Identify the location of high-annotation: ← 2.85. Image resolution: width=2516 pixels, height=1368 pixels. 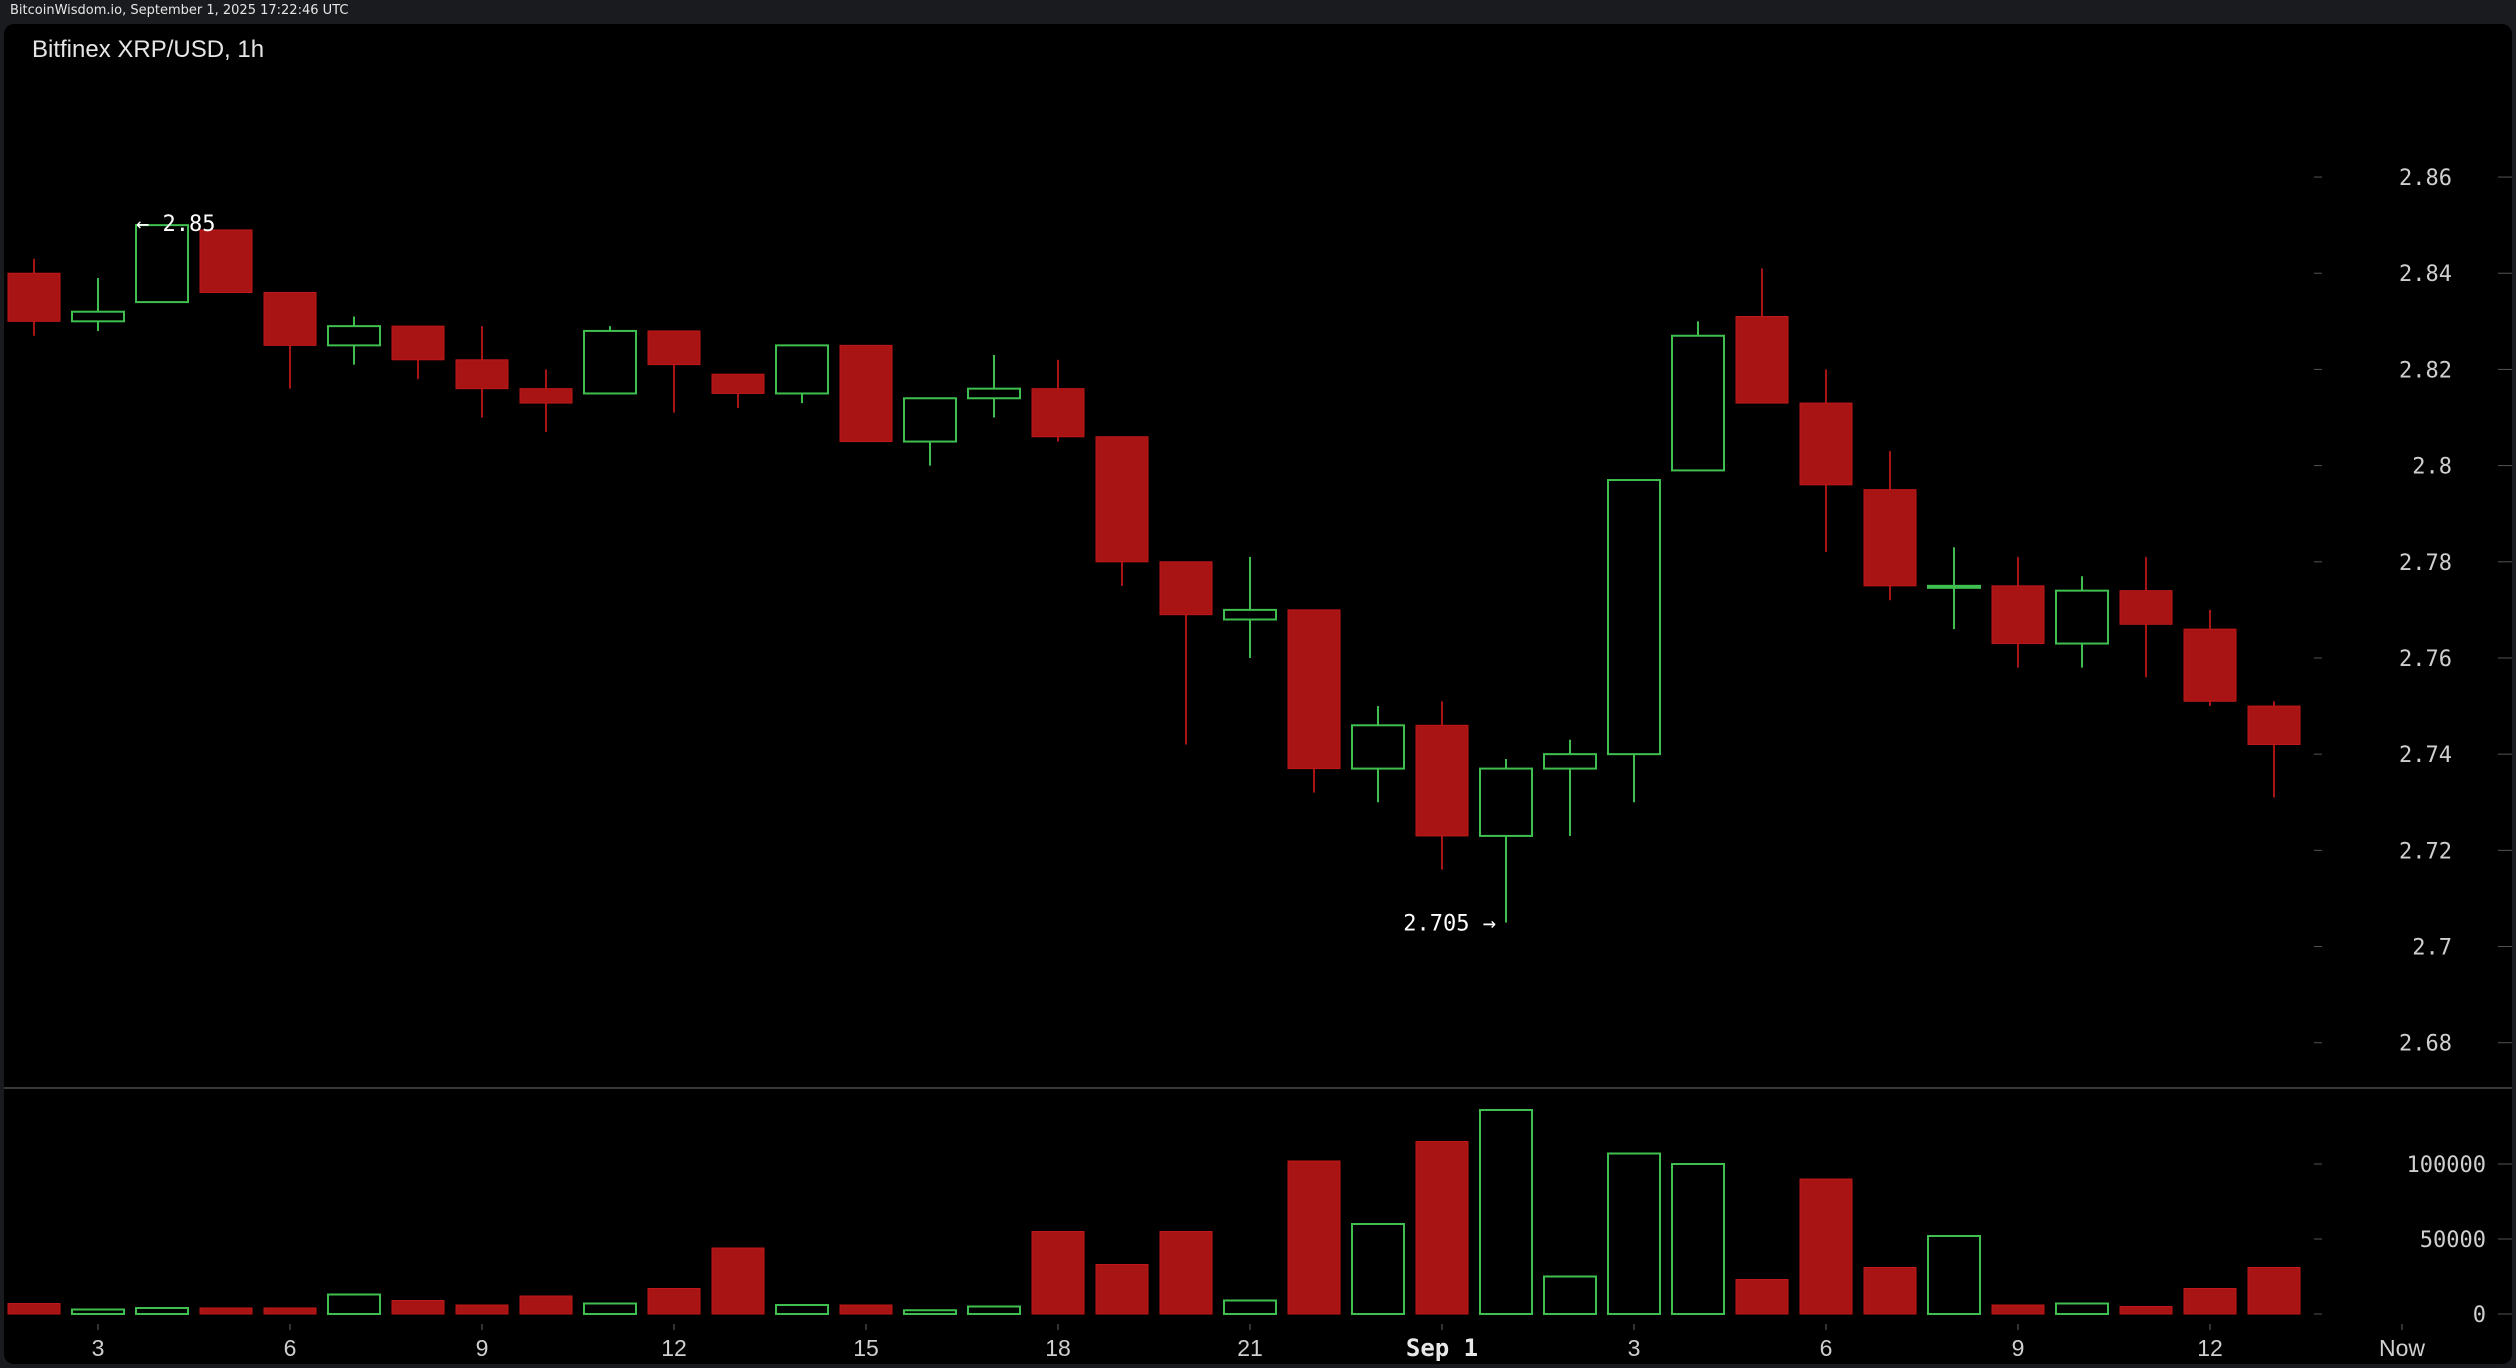
(175, 224).